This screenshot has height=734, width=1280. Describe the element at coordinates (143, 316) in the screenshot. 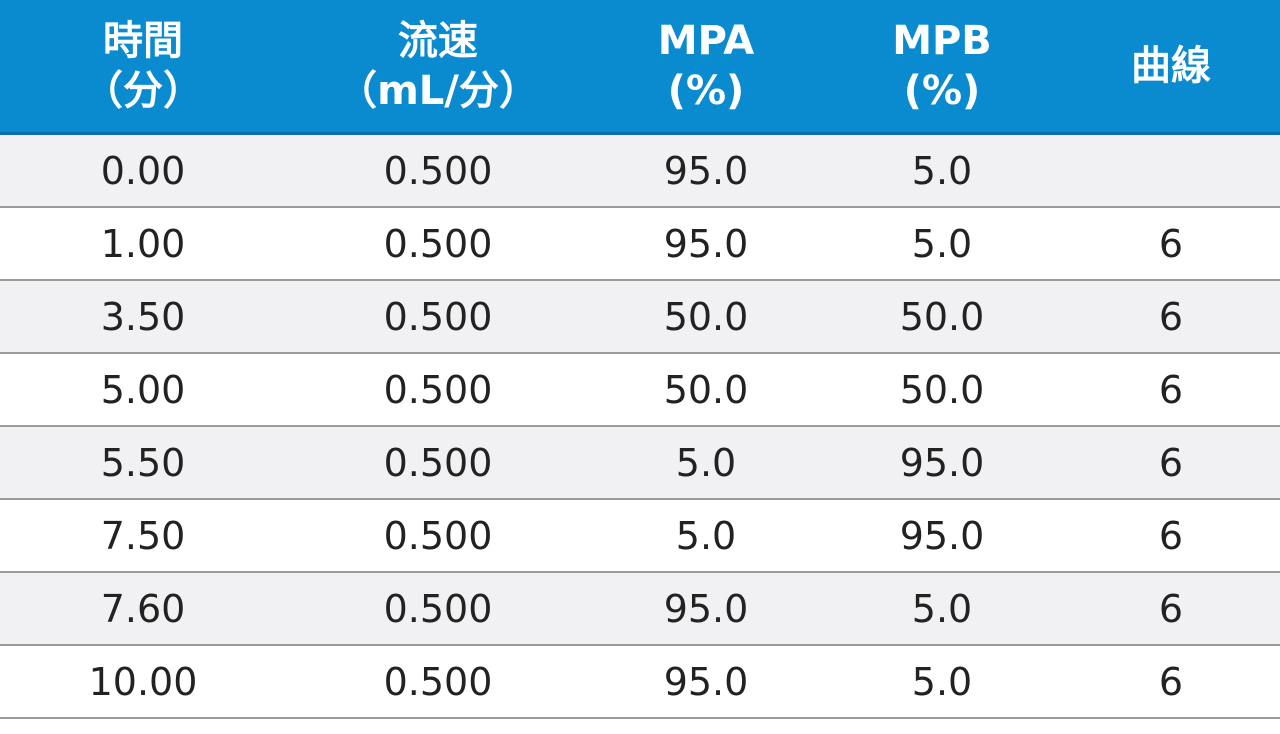

I see `cell-time: 3.50` at that location.